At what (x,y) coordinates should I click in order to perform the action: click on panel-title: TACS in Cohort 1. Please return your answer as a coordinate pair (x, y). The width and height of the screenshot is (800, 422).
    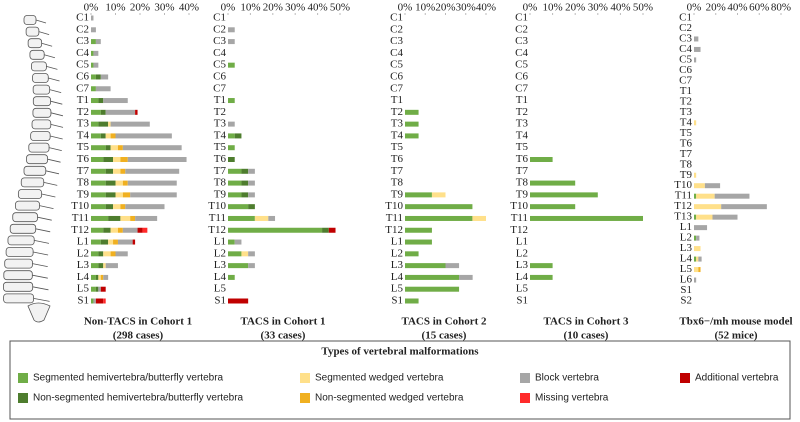
    Looking at the image, I should click on (282, 322).